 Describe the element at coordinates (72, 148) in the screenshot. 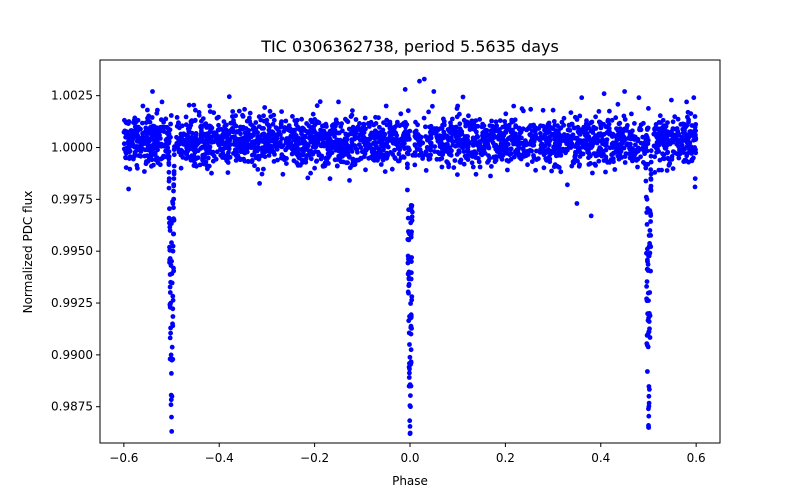

I see `y-tick-label: 1.0000` at that location.